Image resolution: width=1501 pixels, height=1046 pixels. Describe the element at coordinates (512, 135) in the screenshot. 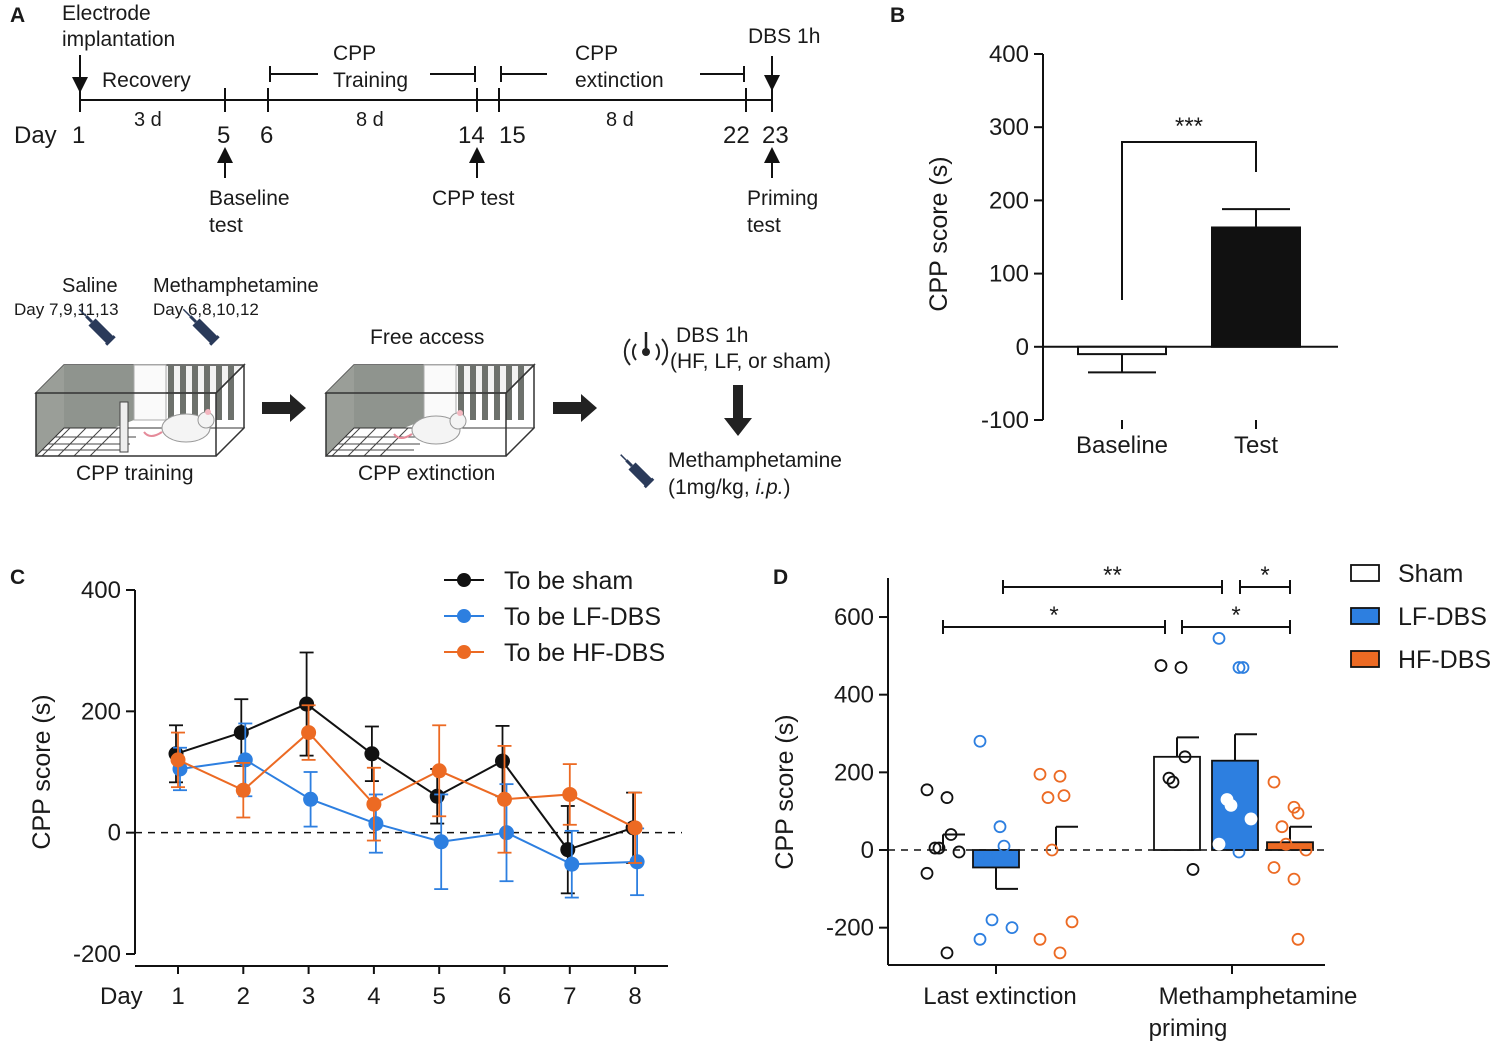

I see `day-number: 15` at that location.